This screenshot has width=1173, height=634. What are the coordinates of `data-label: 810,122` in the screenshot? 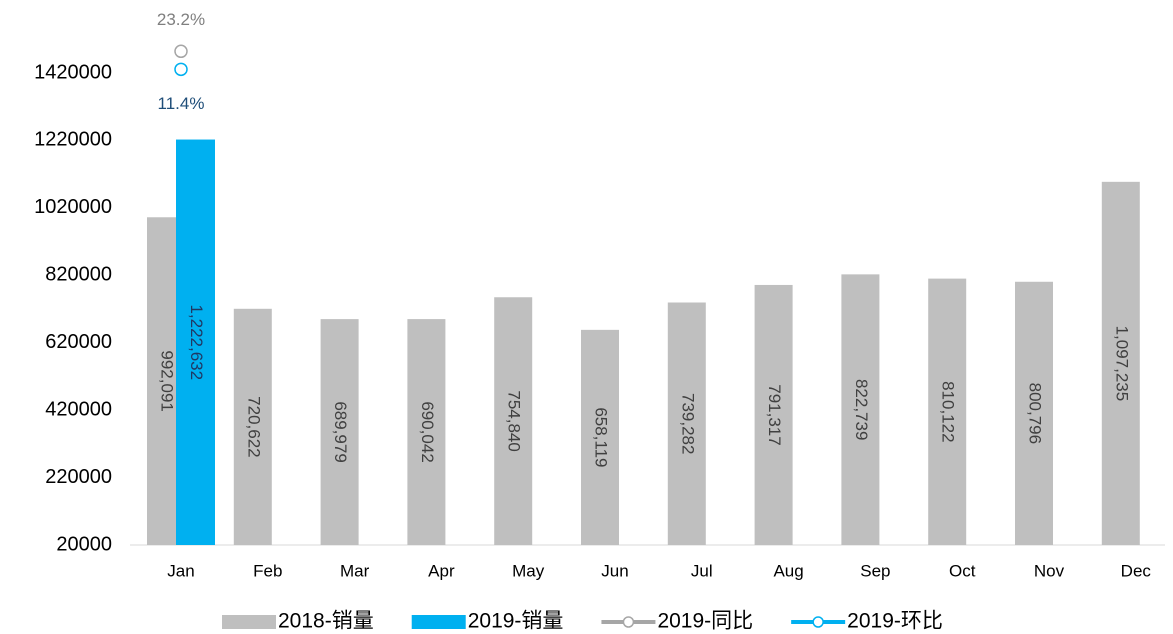 It's located at (948, 411).